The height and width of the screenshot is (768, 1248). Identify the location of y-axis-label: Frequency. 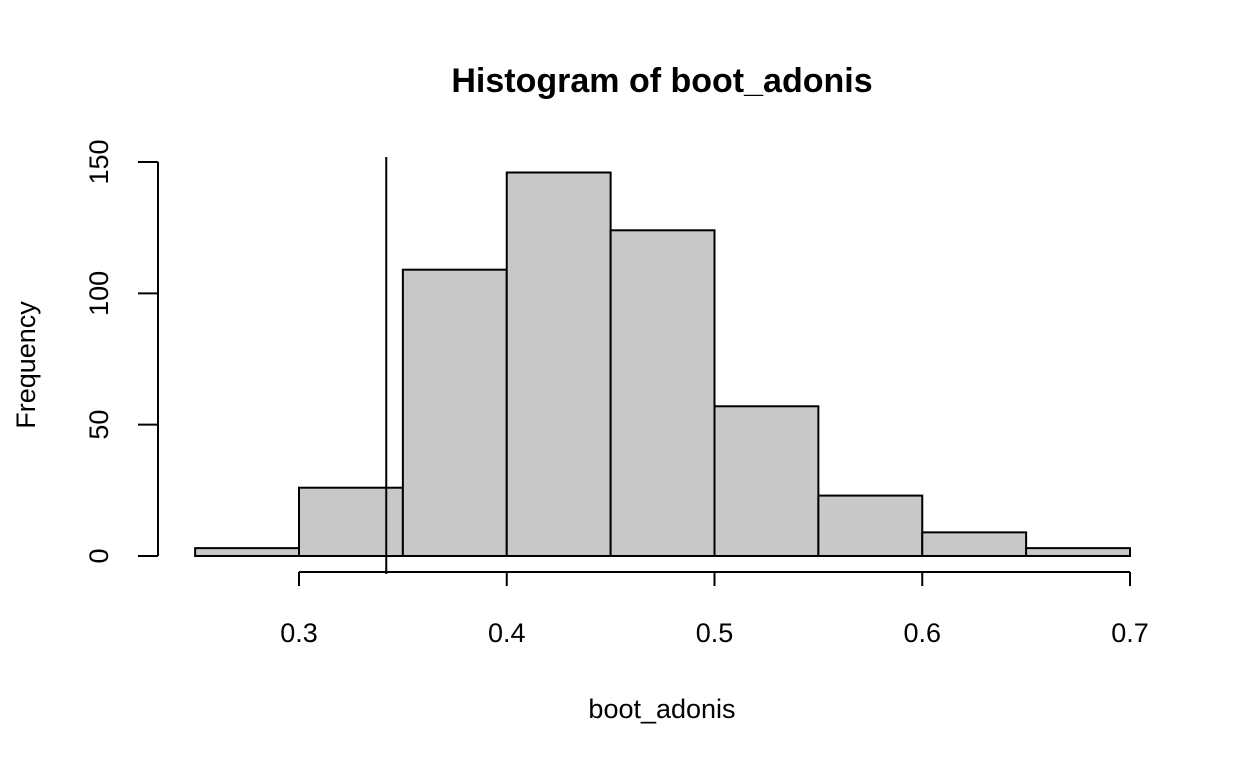
(26, 365).